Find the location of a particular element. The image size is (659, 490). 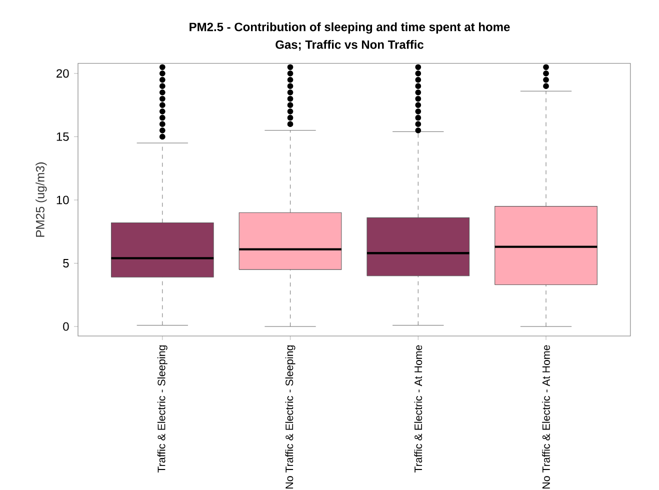

x-tick-label: Traffic & Electric - At Home is located at coordinates (418, 409).